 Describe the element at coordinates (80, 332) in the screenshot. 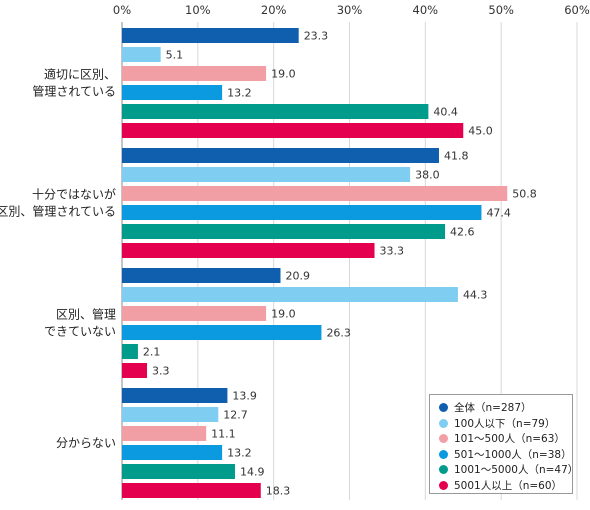

I see `category-label-line: できていない` at that location.